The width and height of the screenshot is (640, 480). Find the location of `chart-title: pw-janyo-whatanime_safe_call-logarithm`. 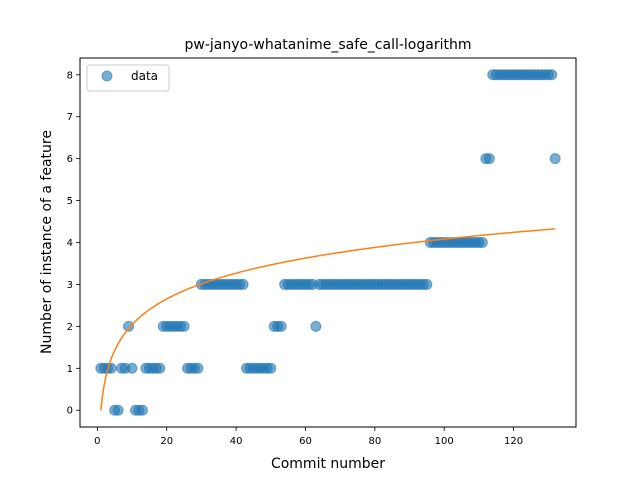

chart-title: pw-janyo-whatanime_safe_call-logarithm is located at coordinates (328, 45).